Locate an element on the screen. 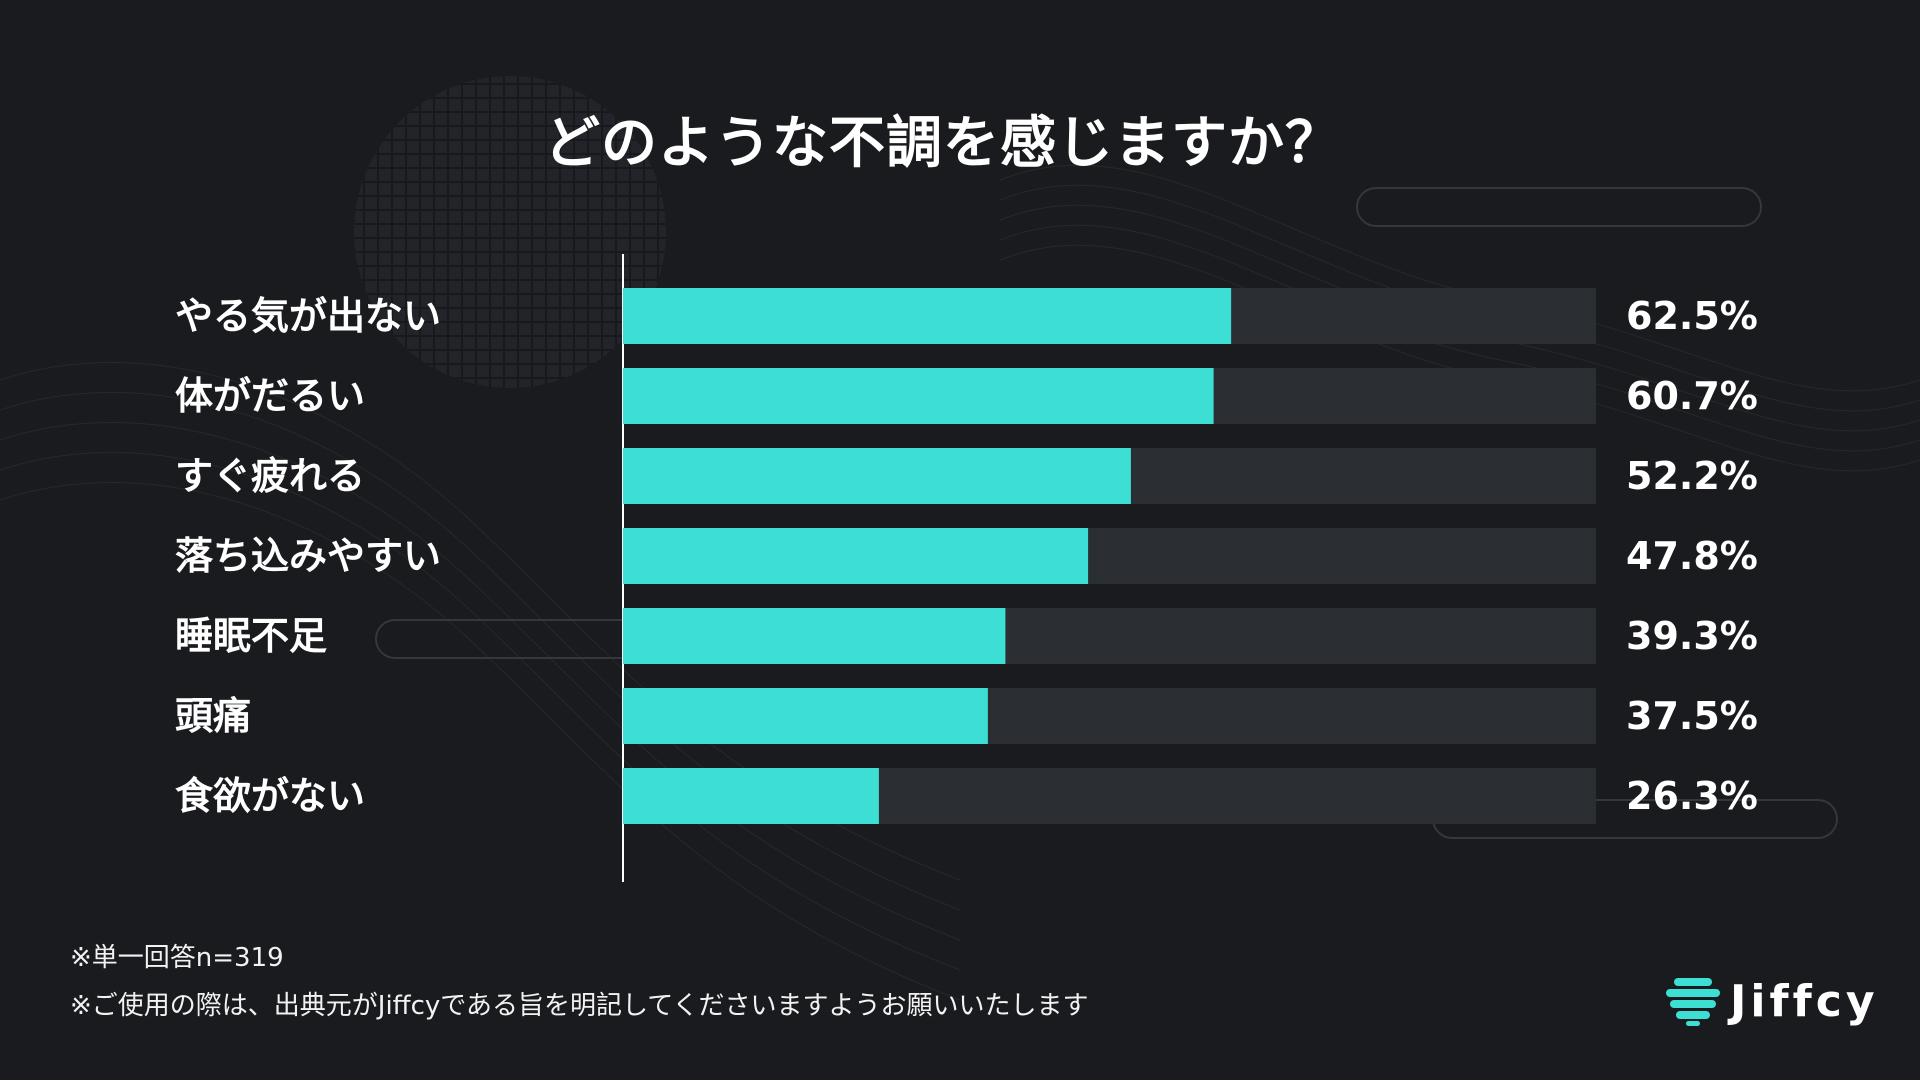 This screenshot has height=1080, width=1920. value-label: 47.8% is located at coordinates (1692, 556).